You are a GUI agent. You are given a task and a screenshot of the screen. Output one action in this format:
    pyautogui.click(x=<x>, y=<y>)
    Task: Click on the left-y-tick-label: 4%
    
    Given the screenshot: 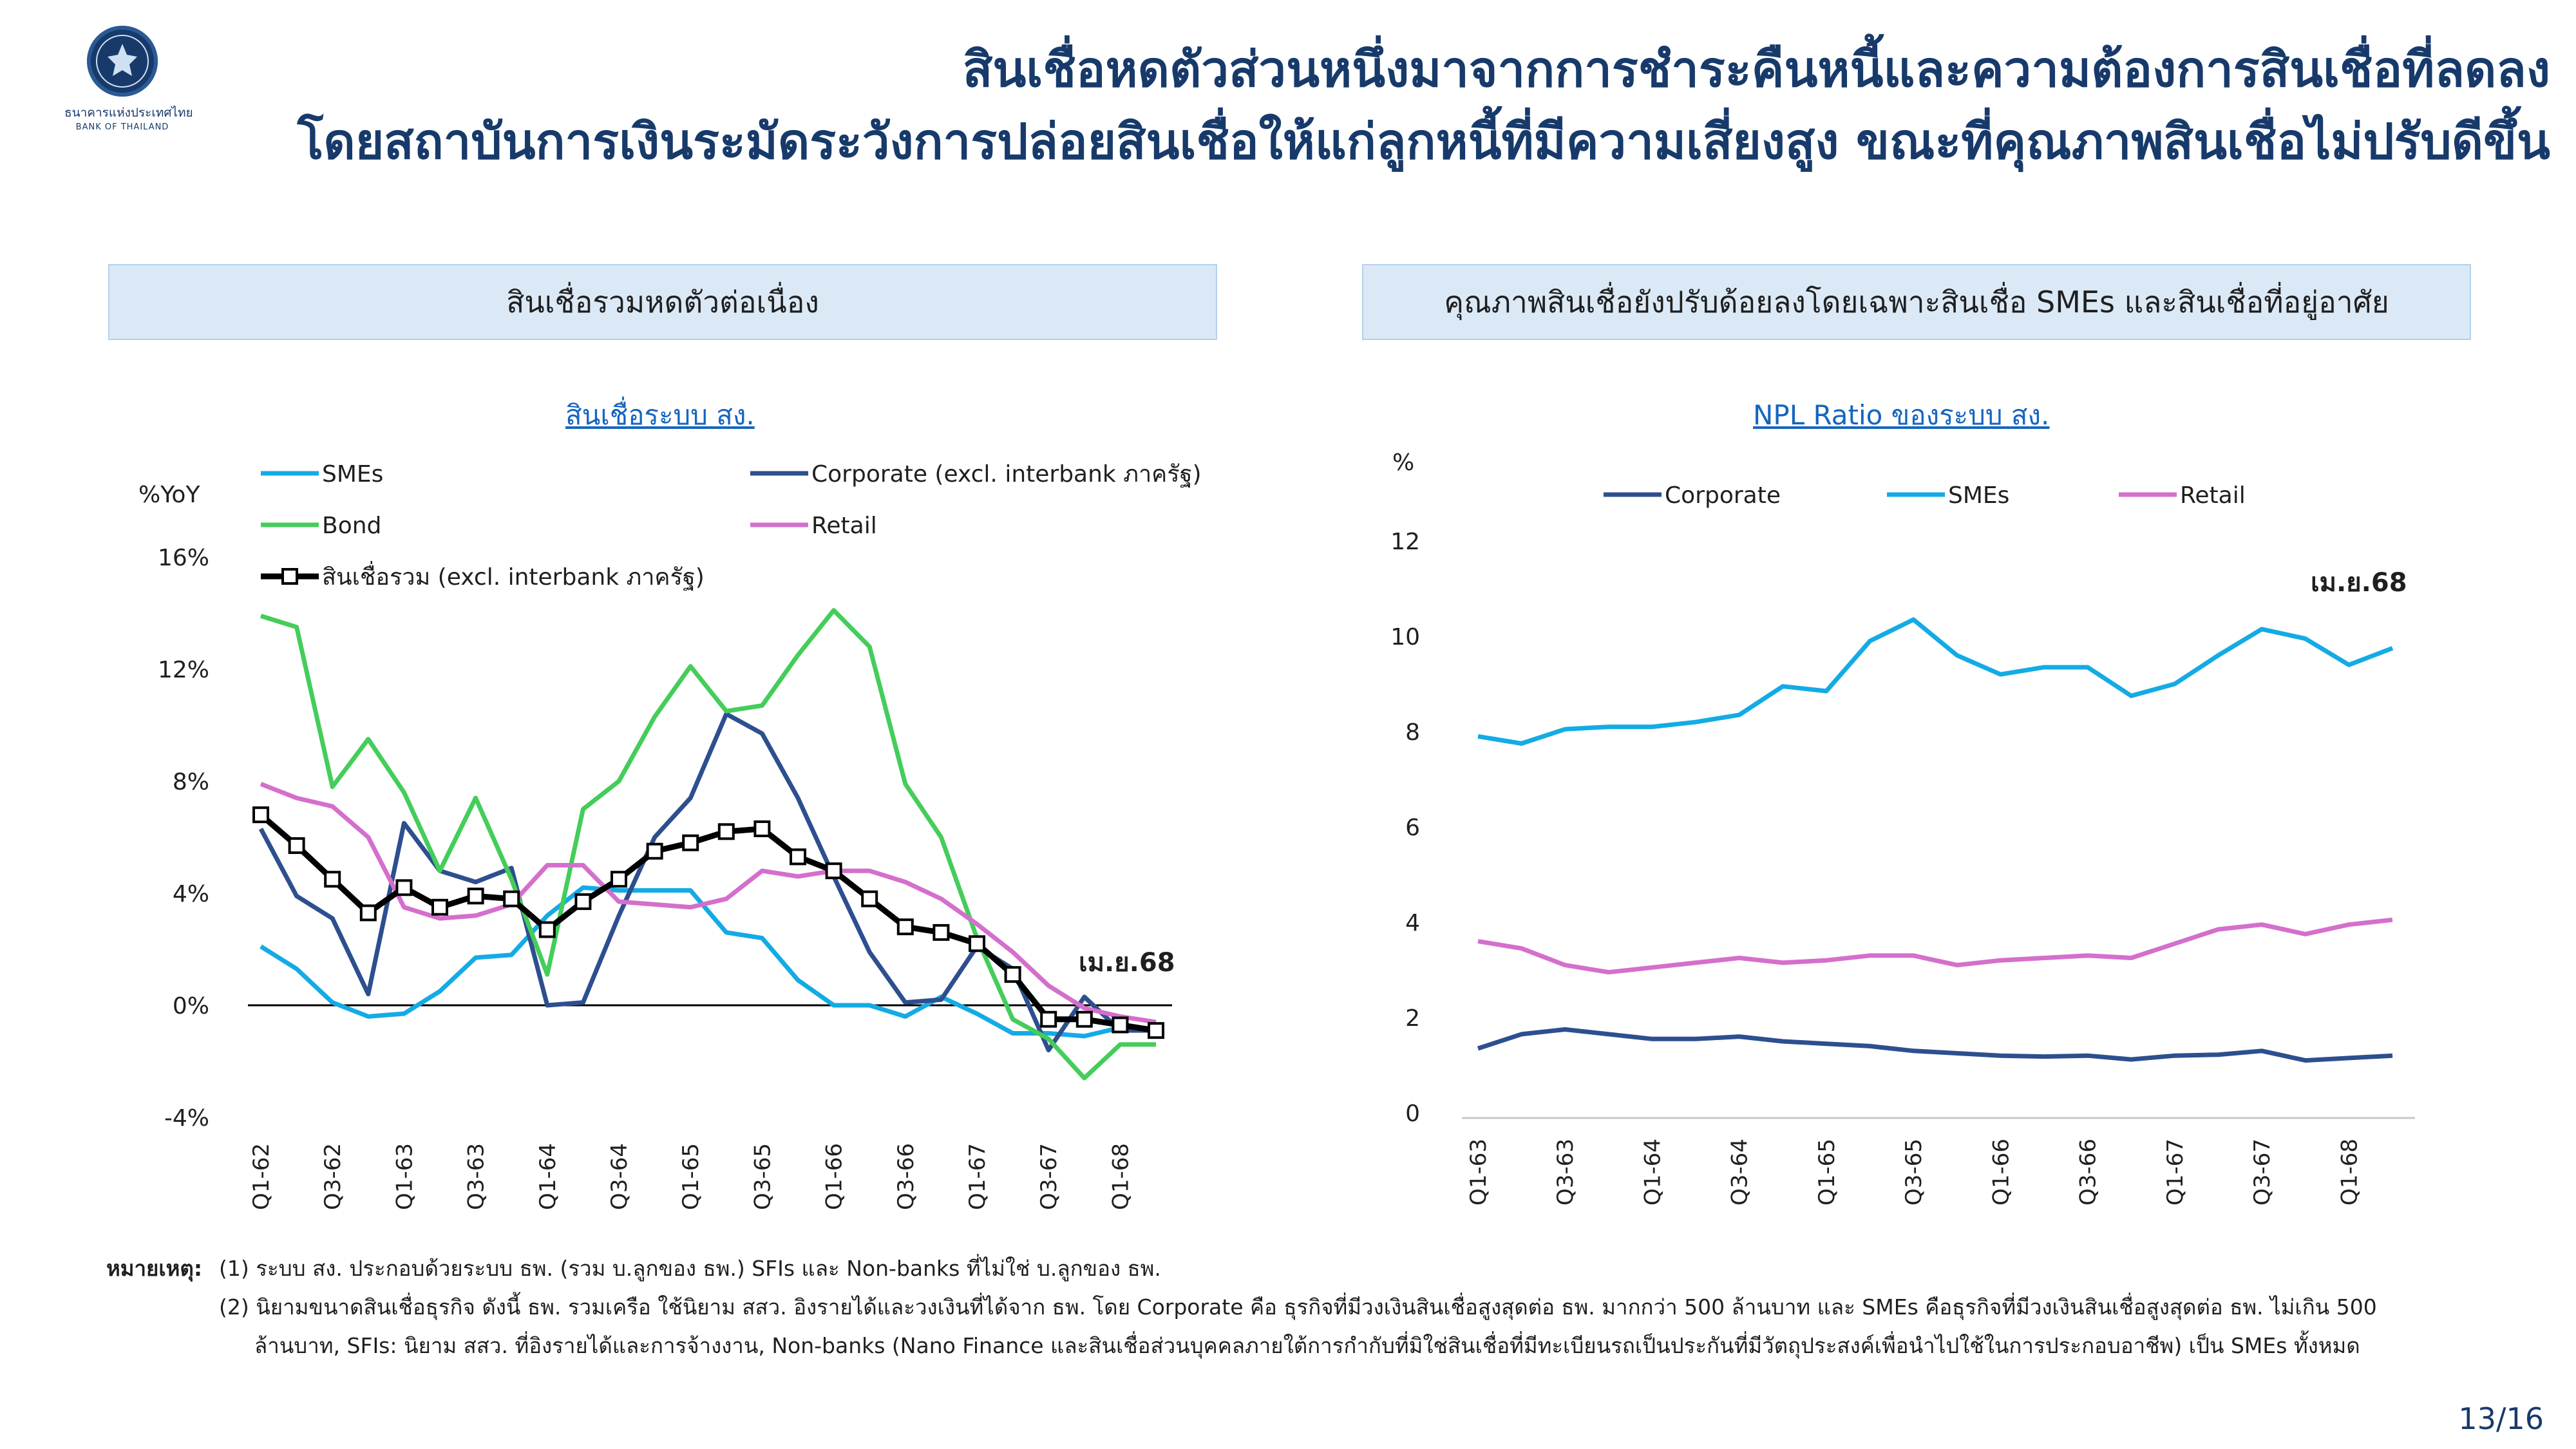 What is the action you would take?
    pyautogui.click(x=191, y=894)
    